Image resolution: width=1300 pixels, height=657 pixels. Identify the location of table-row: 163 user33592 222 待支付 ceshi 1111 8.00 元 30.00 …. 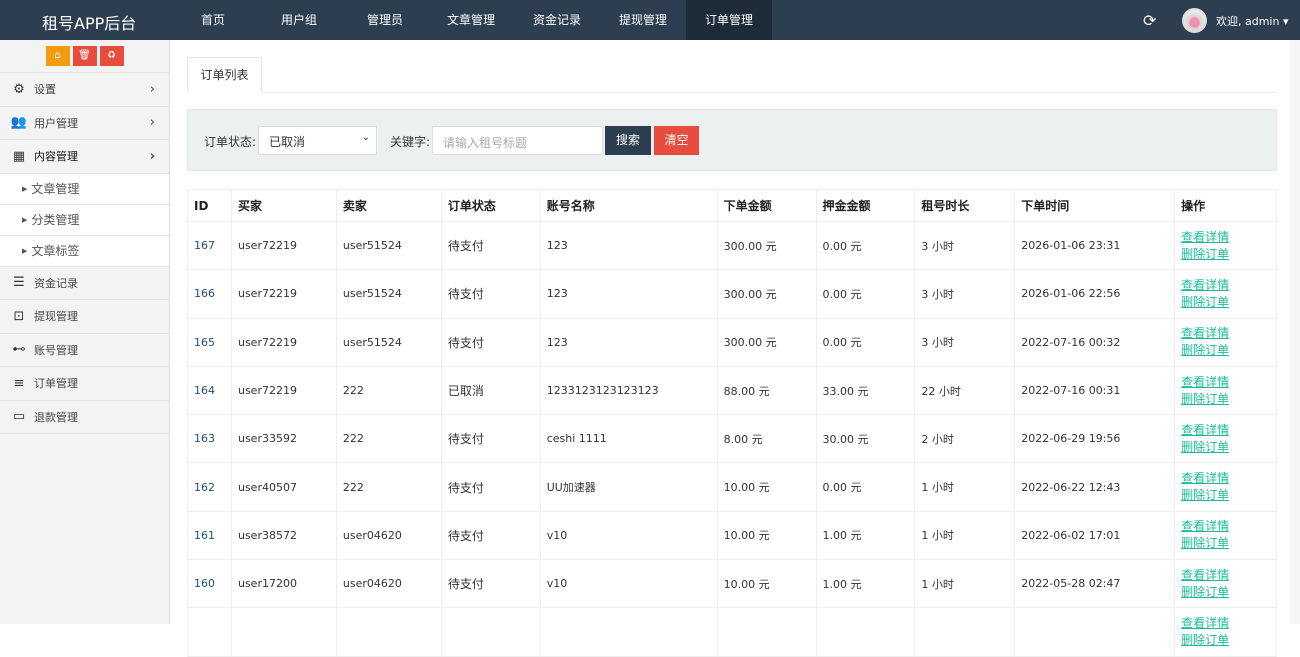
(732, 439).